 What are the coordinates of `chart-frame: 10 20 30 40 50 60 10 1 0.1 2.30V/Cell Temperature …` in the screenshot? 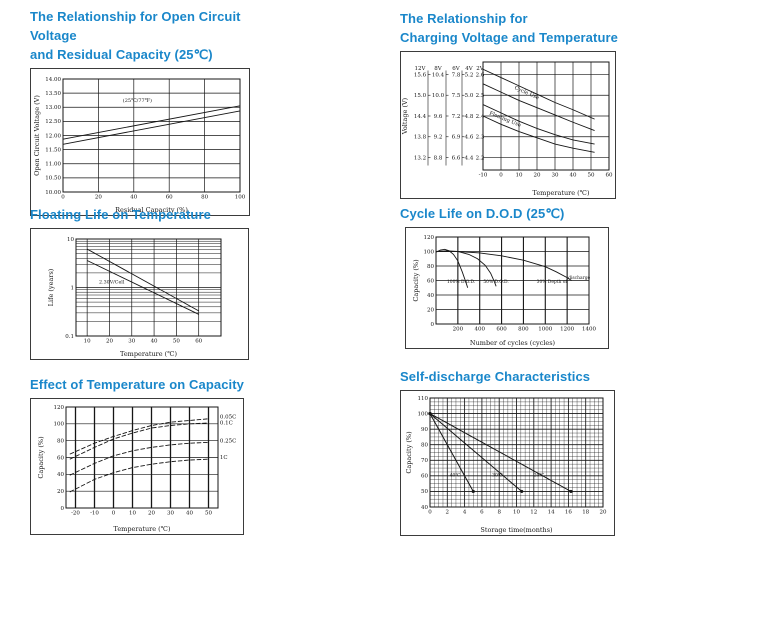 It's located at (139, 293).